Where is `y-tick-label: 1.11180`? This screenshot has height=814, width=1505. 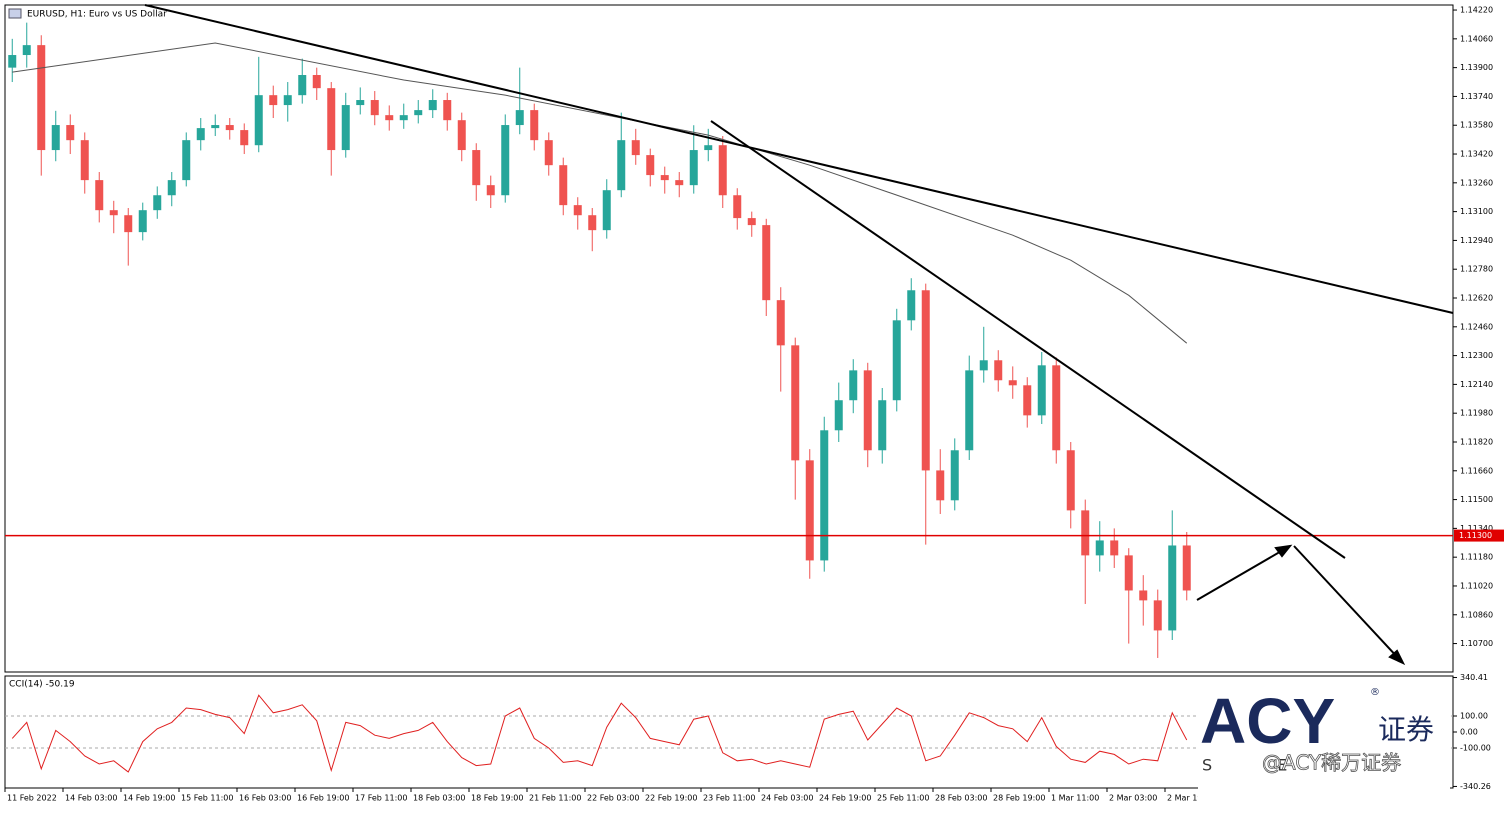 y-tick-label: 1.11180 is located at coordinates (1476, 557).